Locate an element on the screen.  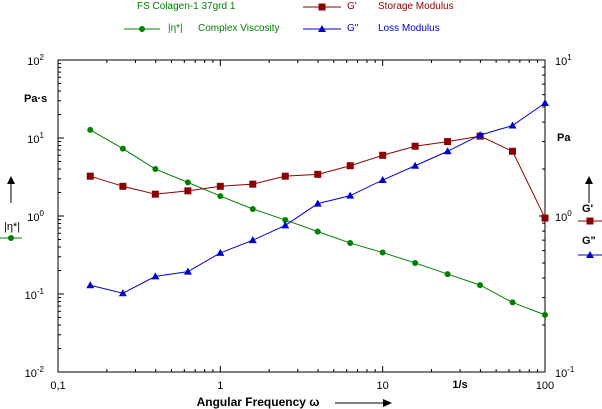
left-axis-arrowhead is located at coordinates (11, 180).